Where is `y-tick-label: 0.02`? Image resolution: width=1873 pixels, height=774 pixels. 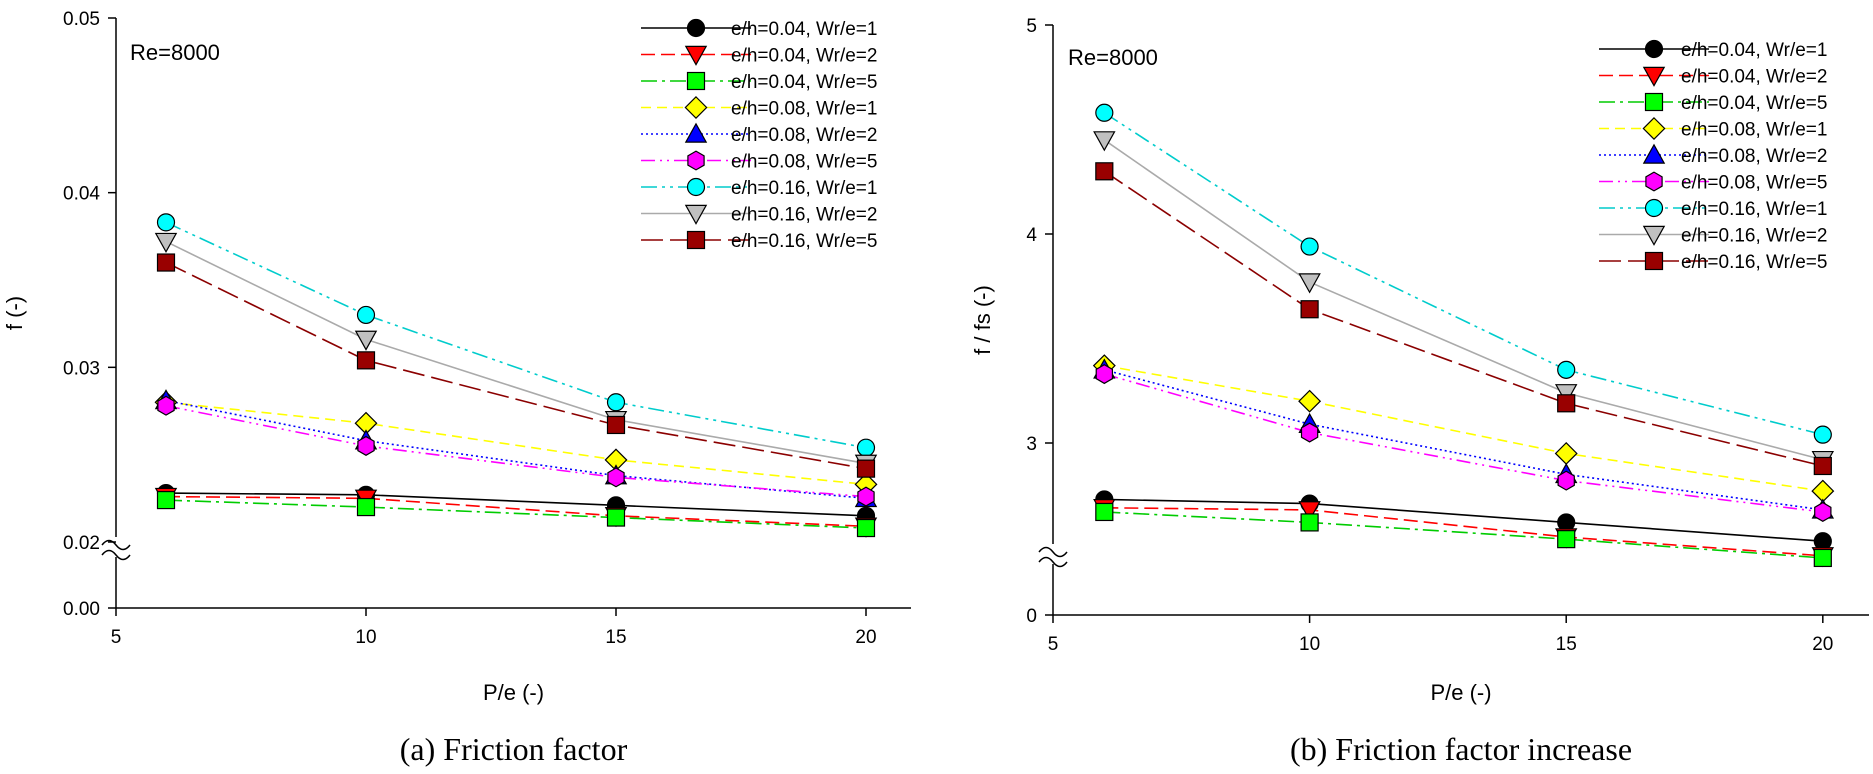
y-tick-label: 0.02 is located at coordinates (81, 543).